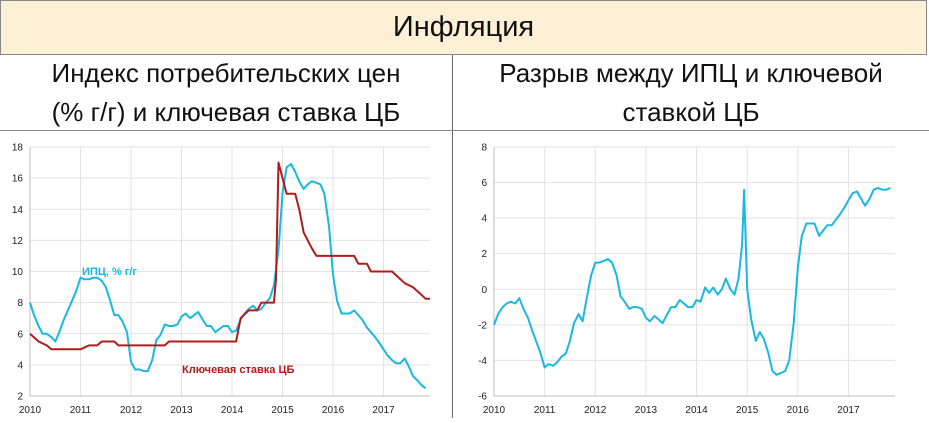 The image size is (929, 423). What do you see at coordinates (691, 72) in the screenshot?
I see `panel-title-line: Разрыв между ИПЦ и ключевой` at bounding box center [691, 72].